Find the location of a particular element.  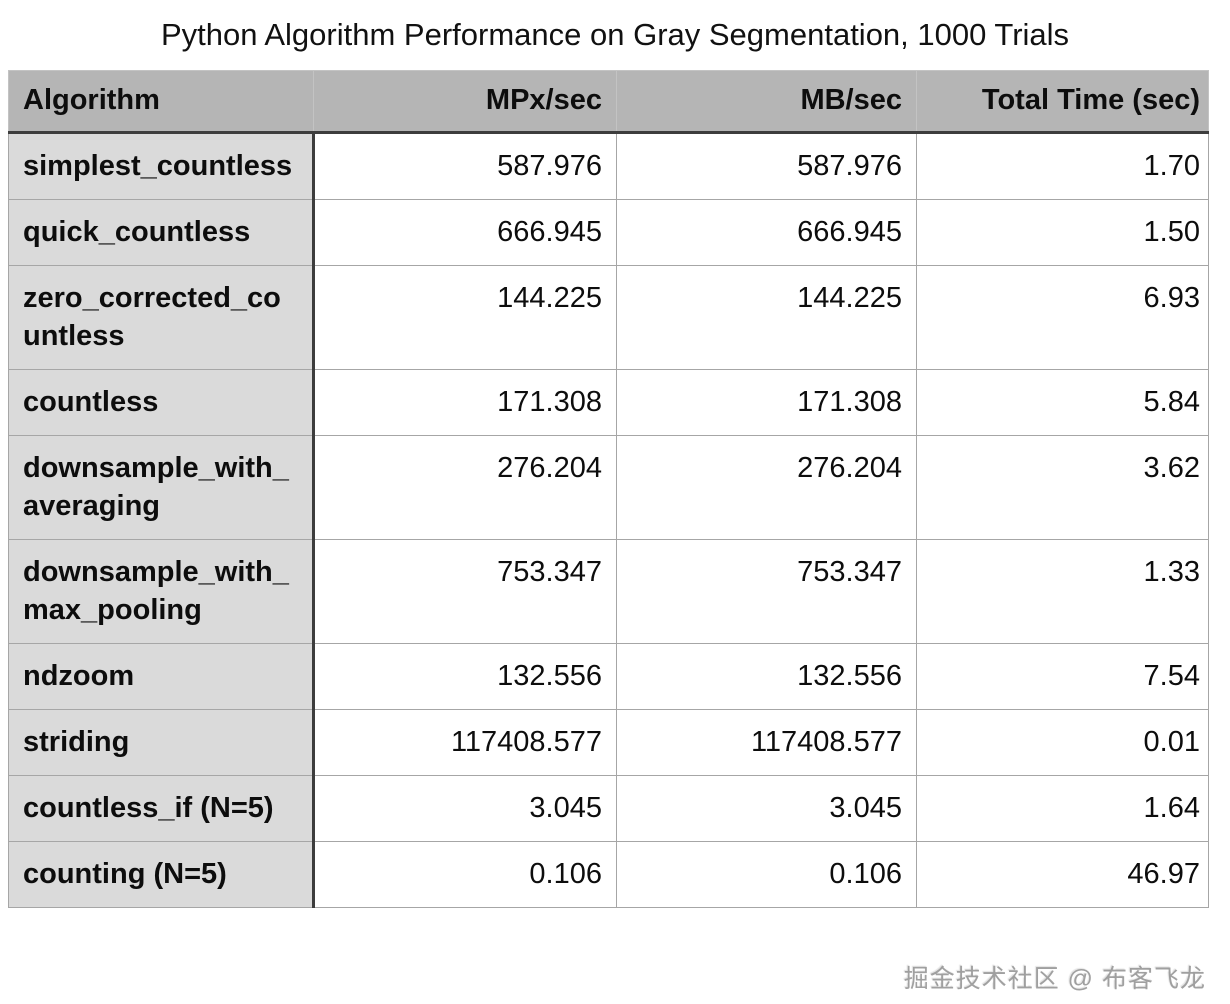

mpx-cell: 587.976 is located at coordinates (465, 166).